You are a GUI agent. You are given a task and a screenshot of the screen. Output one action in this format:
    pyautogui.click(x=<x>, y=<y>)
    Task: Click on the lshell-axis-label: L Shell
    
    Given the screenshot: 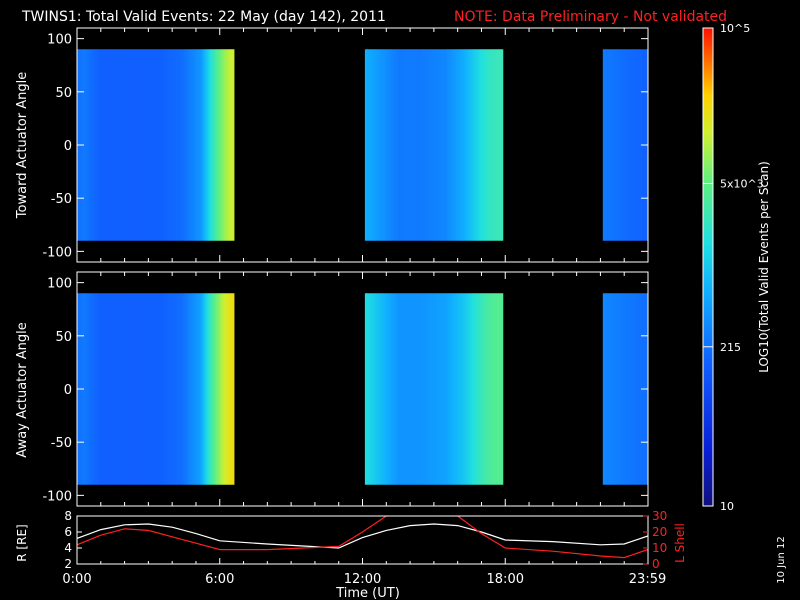 What is the action you would take?
    pyautogui.click(x=680, y=543)
    